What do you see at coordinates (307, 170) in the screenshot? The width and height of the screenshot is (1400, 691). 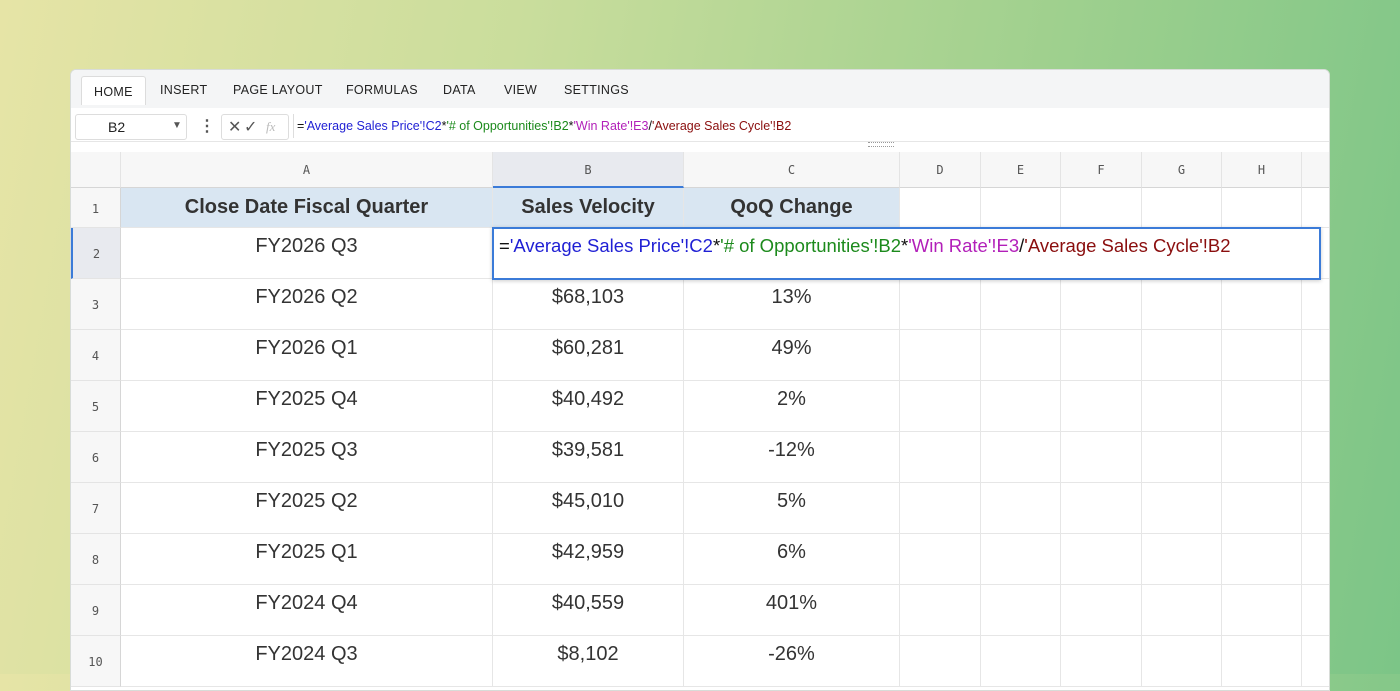 I see `column-header: A` at bounding box center [307, 170].